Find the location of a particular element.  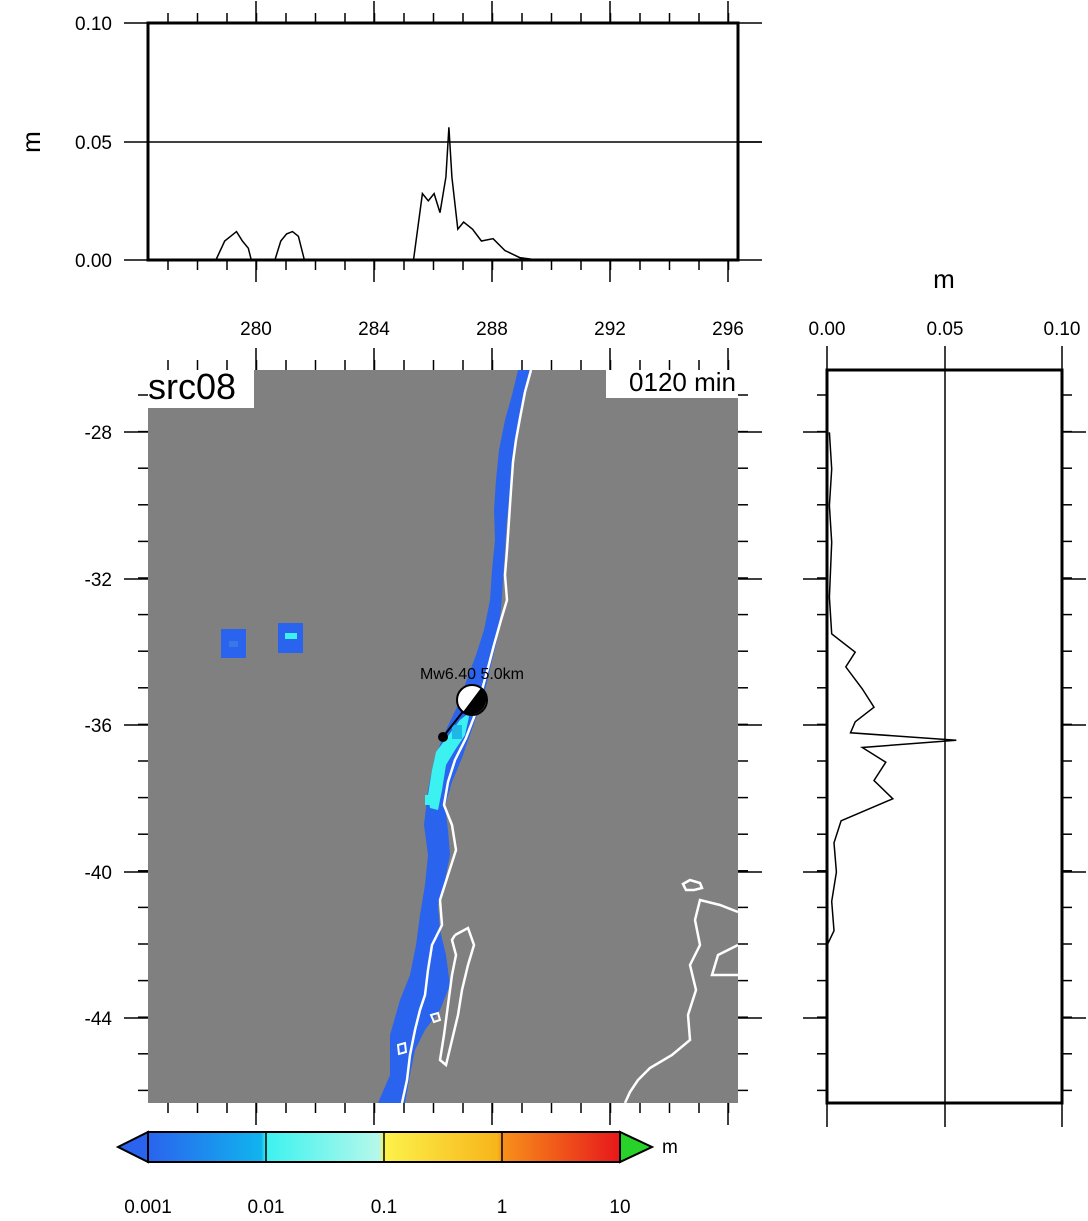

earthquake-label: Mw6.40 5.0km is located at coordinates (472, 674).